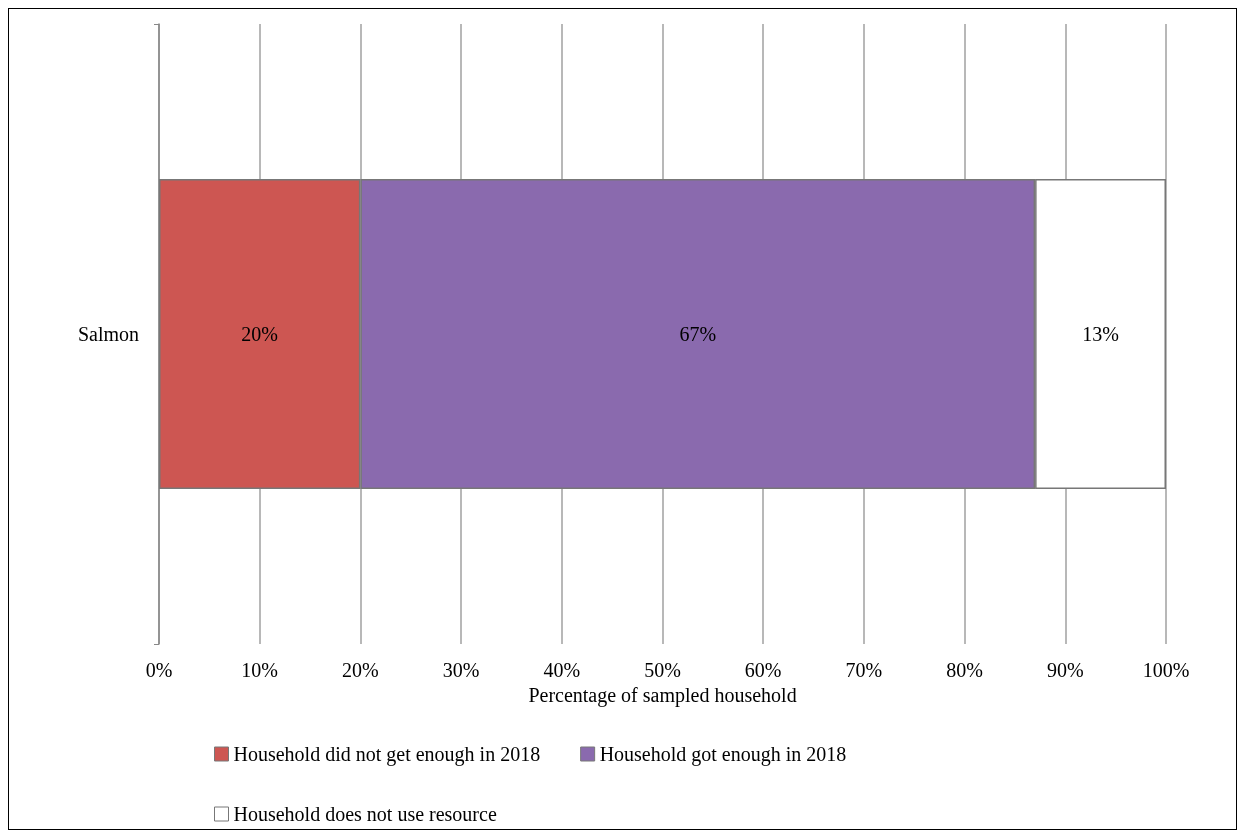 This screenshot has height=840, width=1247. Describe the element at coordinates (387, 754) in the screenshot. I see `legend-label: Household did not get enough in 2018` at that location.